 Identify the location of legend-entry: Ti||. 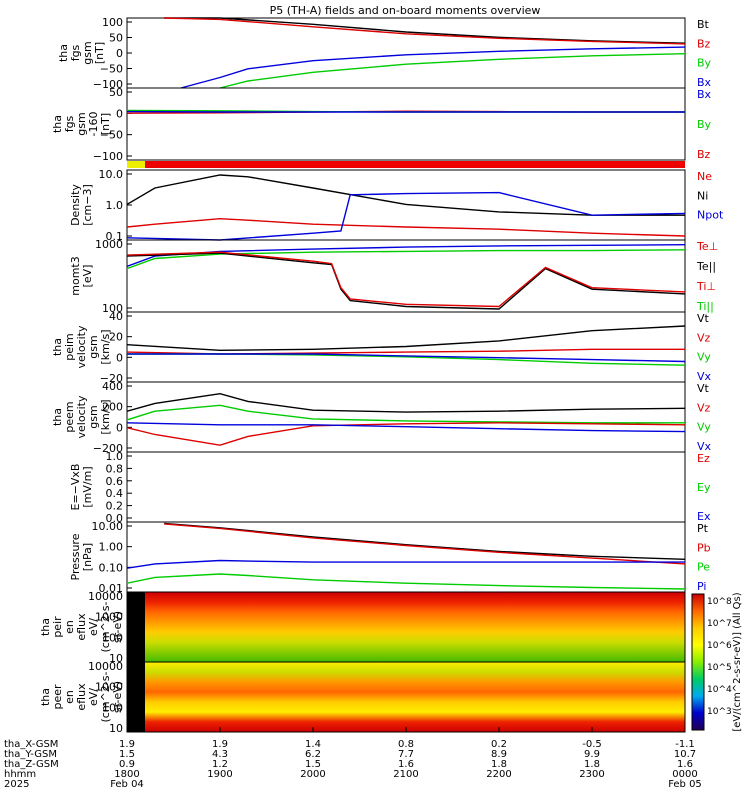
(705, 306).